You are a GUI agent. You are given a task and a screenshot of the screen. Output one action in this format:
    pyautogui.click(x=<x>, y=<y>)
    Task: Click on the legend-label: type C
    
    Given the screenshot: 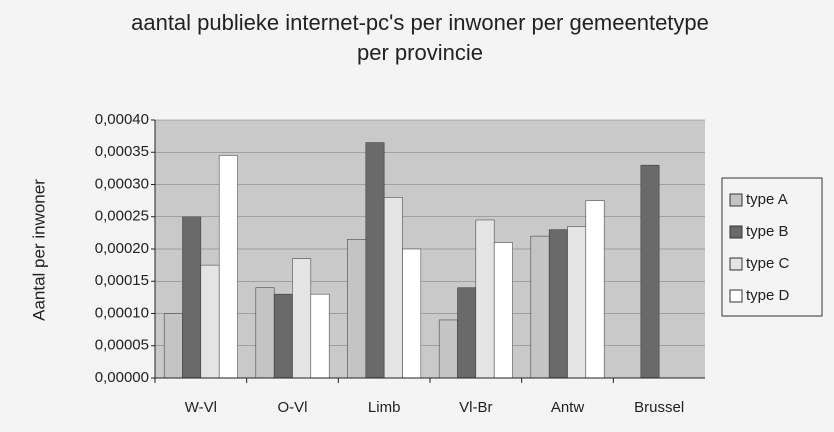 What is the action you would take?
    pyautogui.click(x=768, y=263)
    